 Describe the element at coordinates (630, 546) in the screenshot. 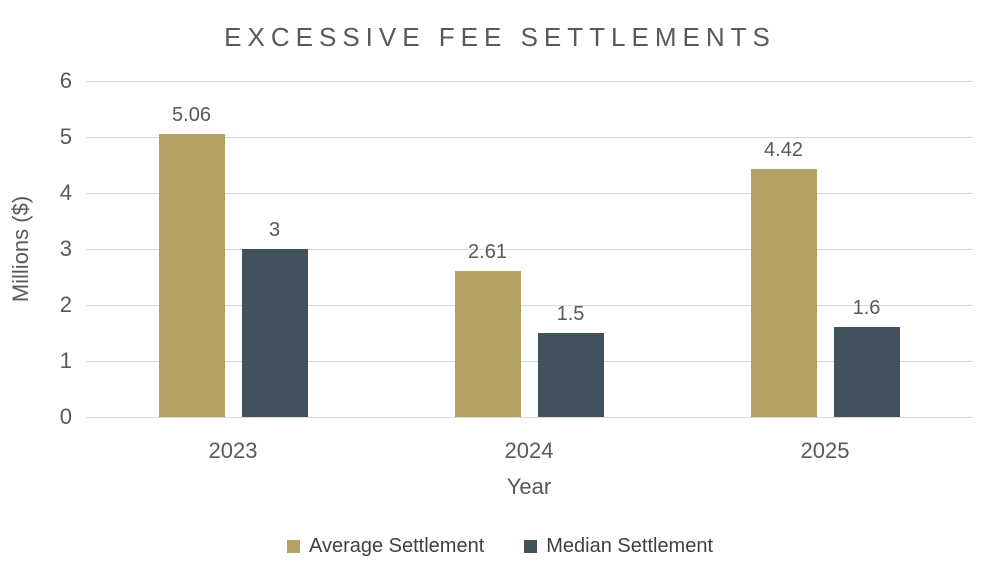

I see `legend-label: Median Settlement` at that location.